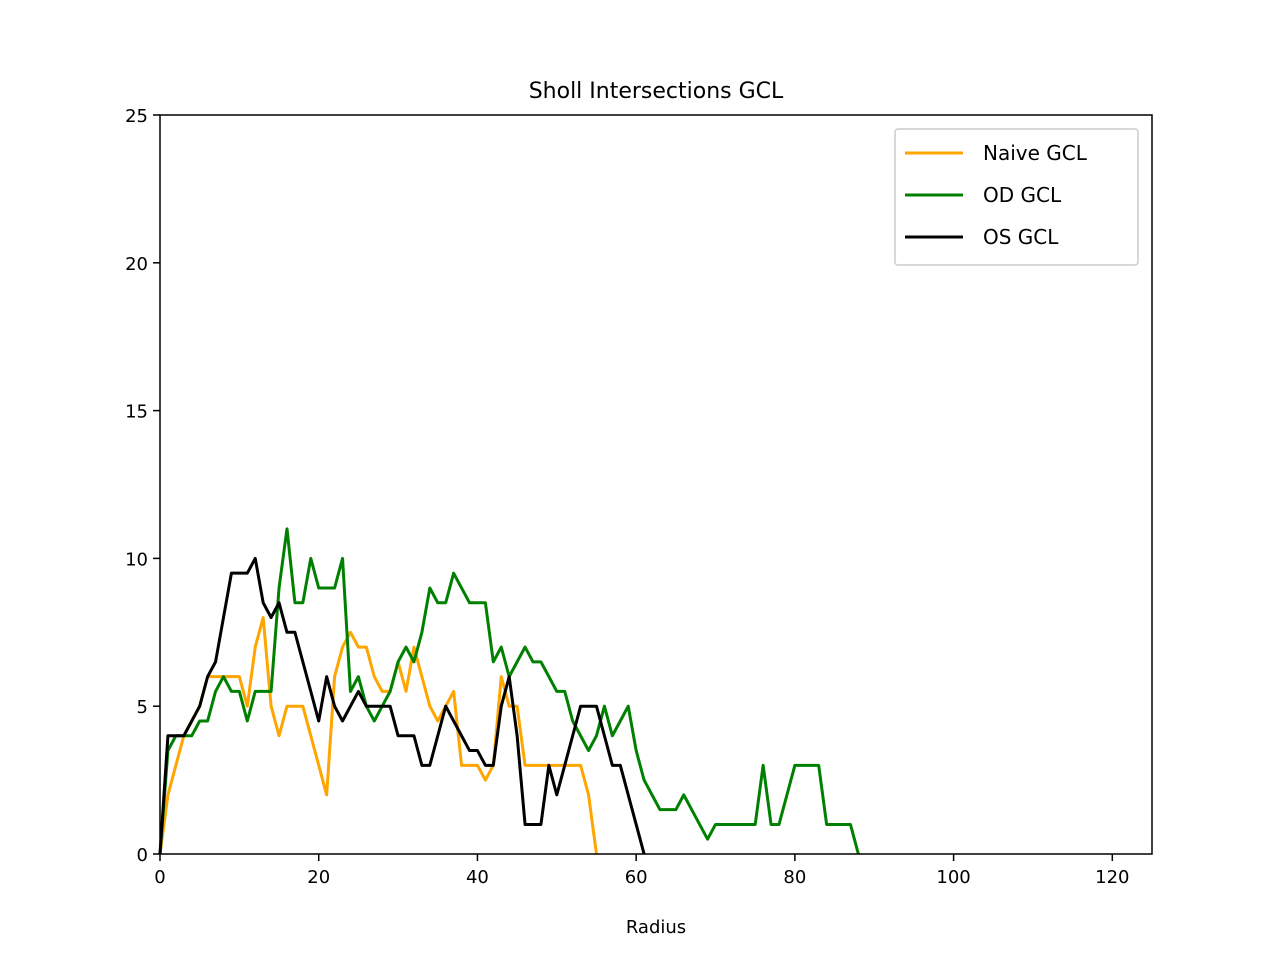  What do you see at coordinates (136, 412) in the screenshot?
I see `y-tick-label-3: 15` at bounding box center [136, 412].